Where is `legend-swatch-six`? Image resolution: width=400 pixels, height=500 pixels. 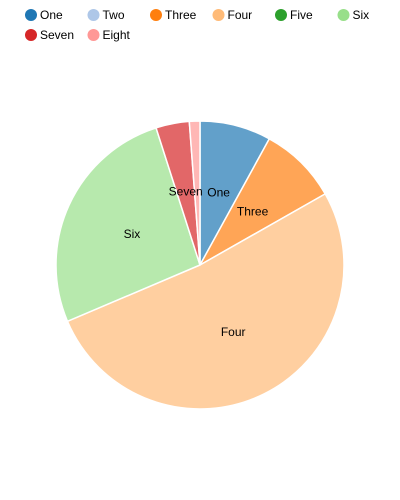
legend-swatch-six is located at coordinates (343, 15).